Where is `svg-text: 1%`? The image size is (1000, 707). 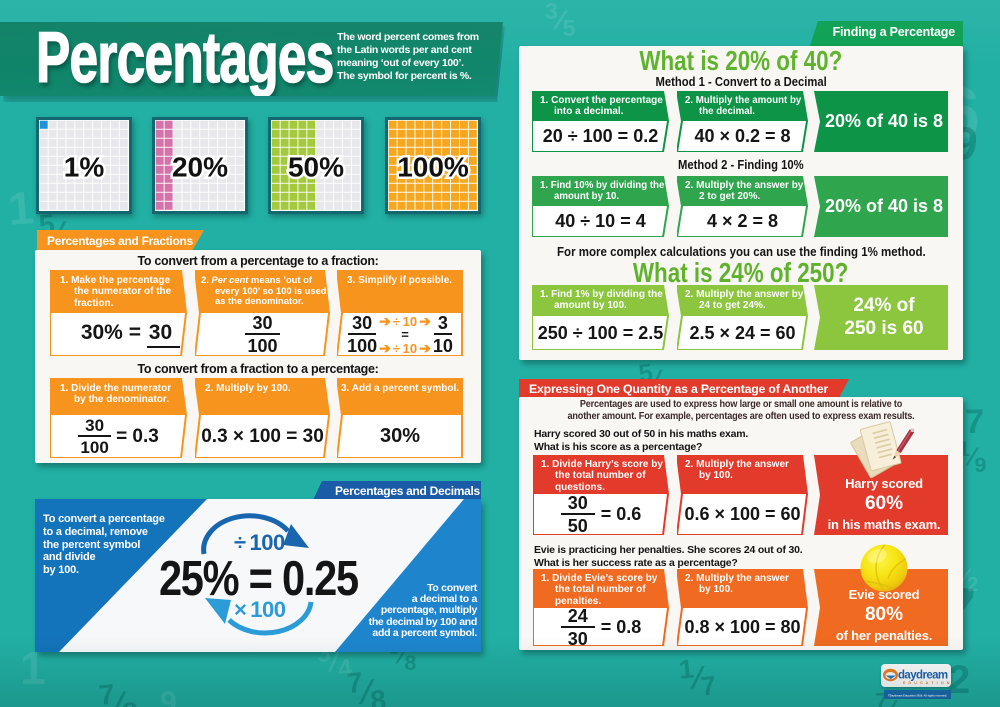 svg-text: 1% is located at coordinates (84, 167).